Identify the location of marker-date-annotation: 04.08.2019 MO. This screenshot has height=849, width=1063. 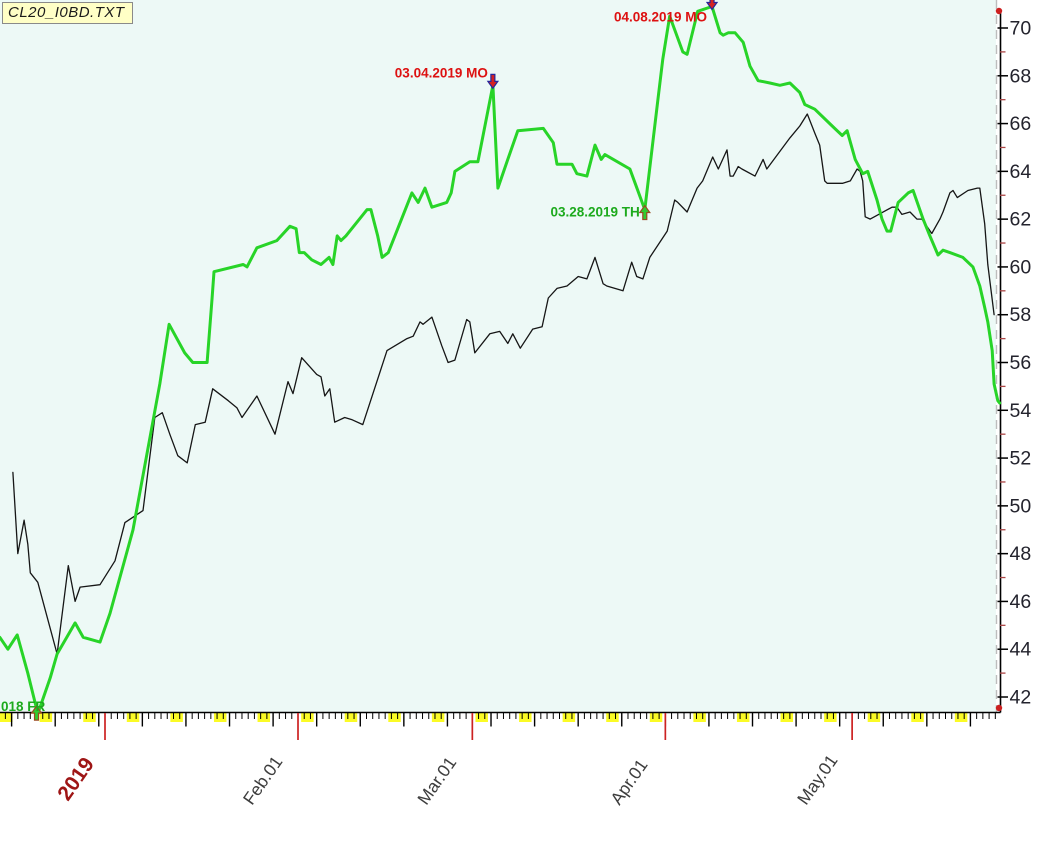
(660, 16).